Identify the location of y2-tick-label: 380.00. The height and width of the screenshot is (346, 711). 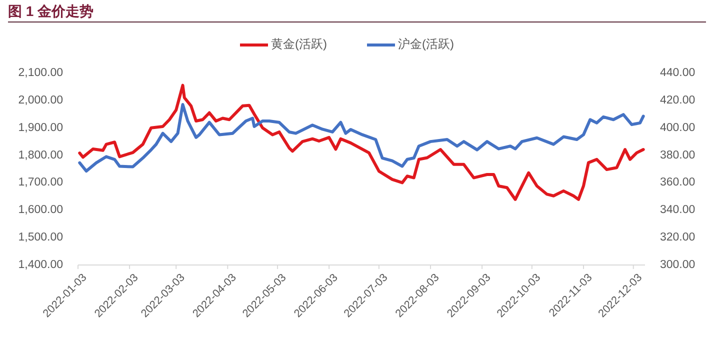
(678, 155).